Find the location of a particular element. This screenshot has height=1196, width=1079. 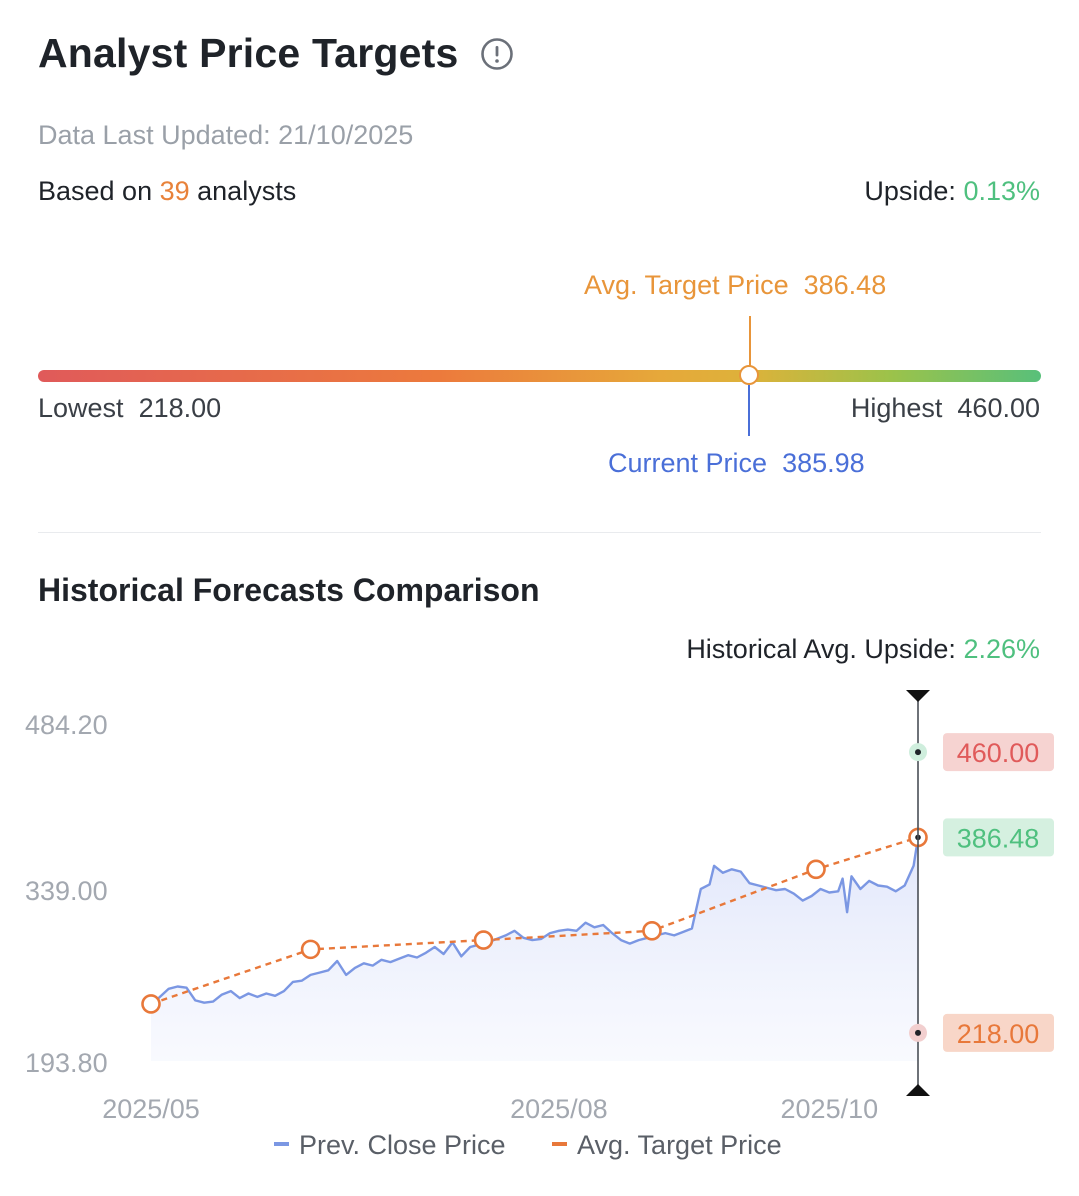

analyst-count: Based on 39 analysts is located at coordinates (167, 191).